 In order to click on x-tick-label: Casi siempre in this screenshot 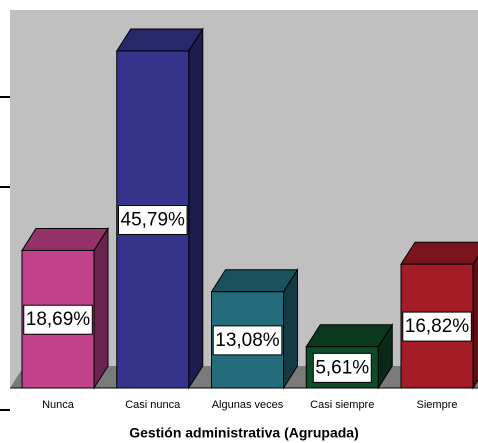, I will do `click(342, 405)`.